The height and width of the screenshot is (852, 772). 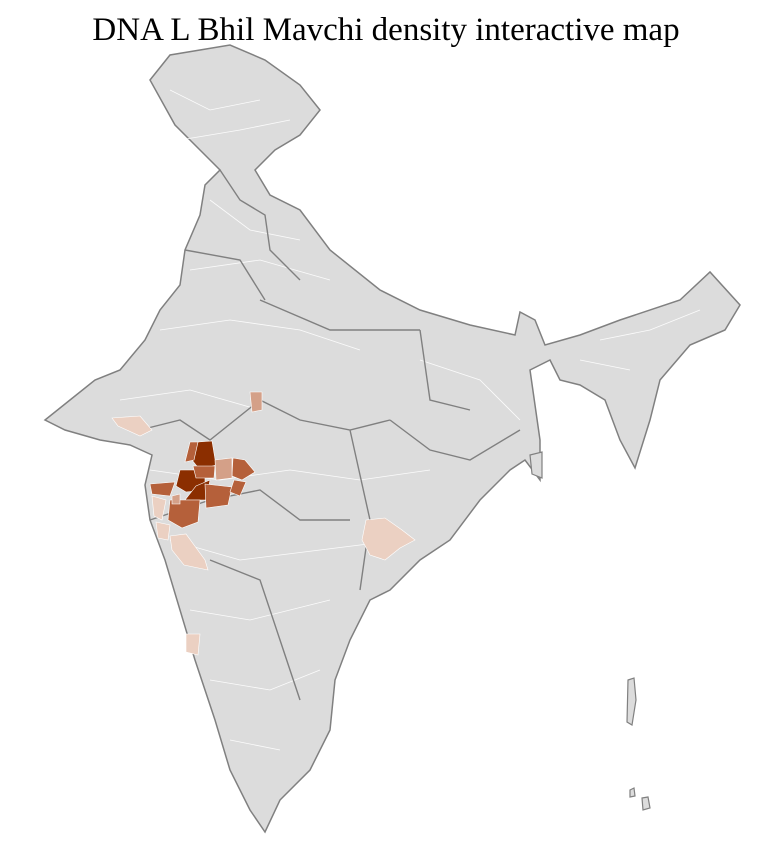 I want to click on andaman-islands, so click(x=631, y=701).